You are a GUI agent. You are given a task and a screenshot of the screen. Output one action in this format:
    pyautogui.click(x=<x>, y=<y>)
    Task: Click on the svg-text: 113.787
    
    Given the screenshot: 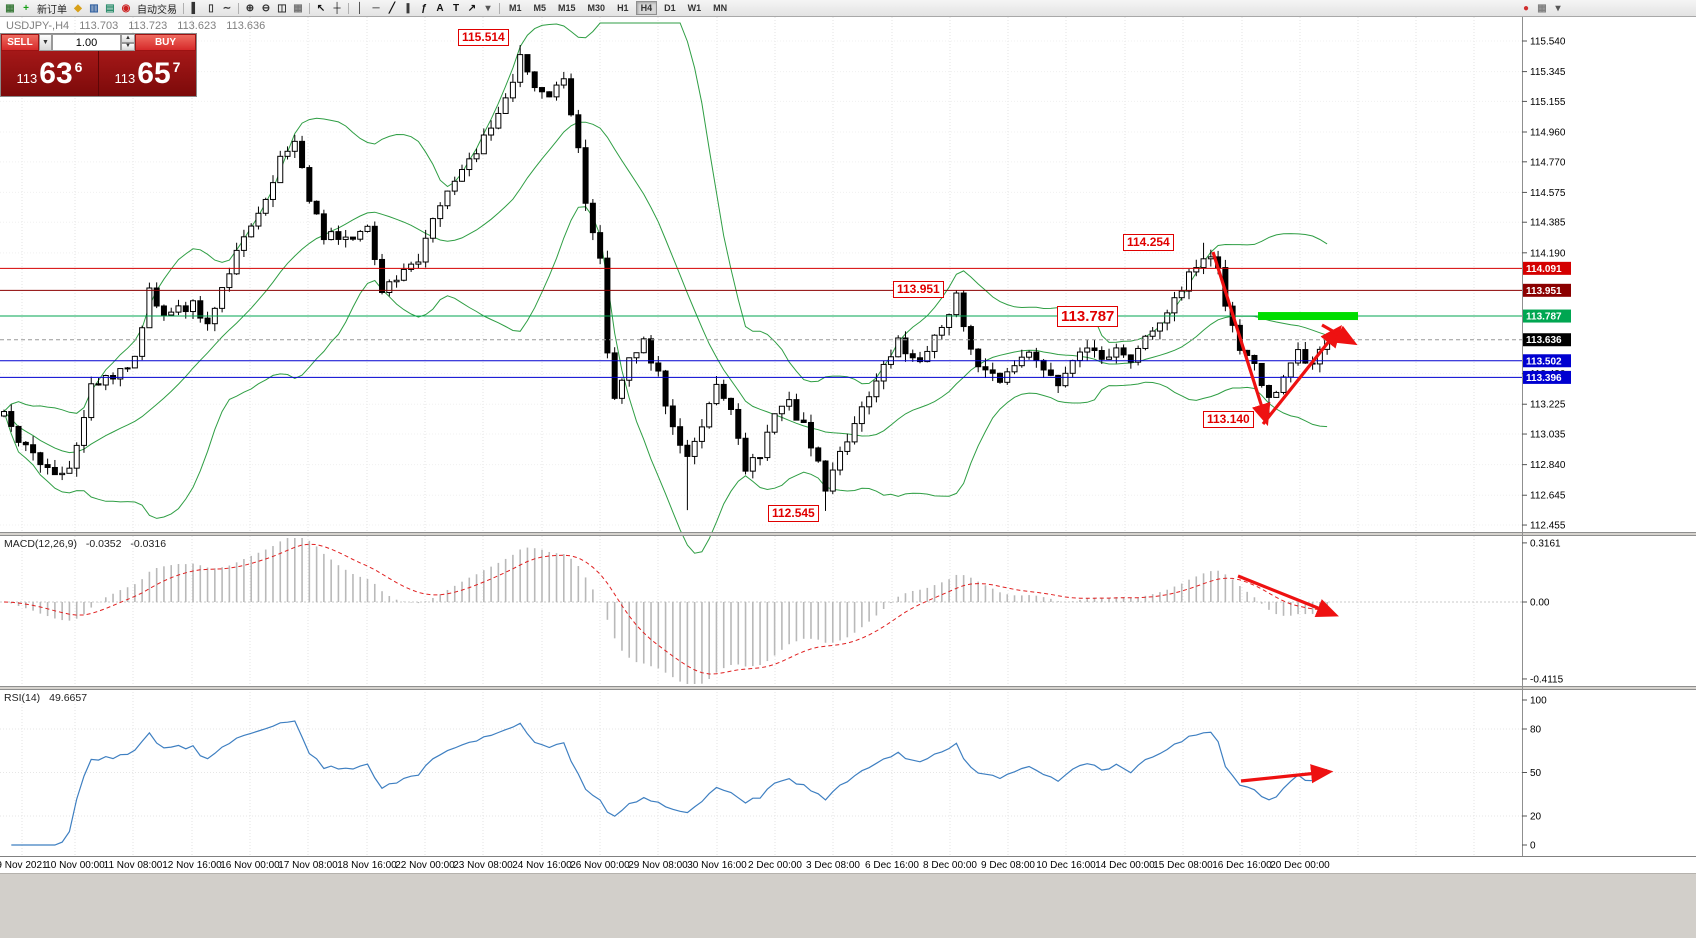 What is the action you would take?
    pyautogui.click(x=1544, y=317)
    